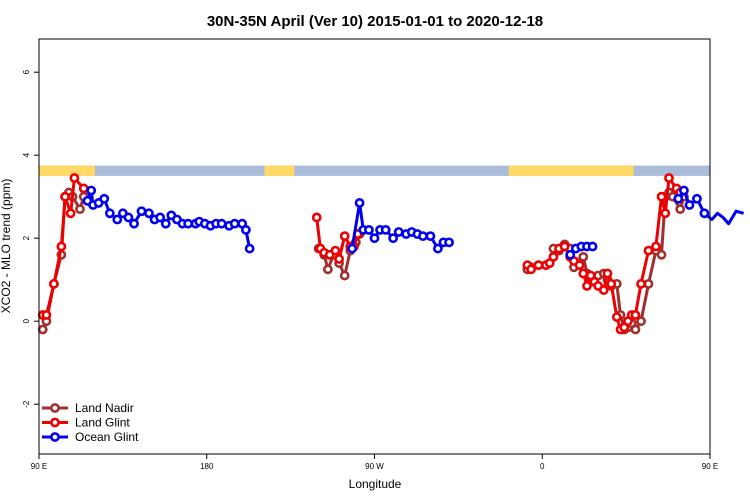 This screenshot has width=750, height=500. I want to click on x-axis: 90 E 180 90 W 0 90 E, so click(374, 462).